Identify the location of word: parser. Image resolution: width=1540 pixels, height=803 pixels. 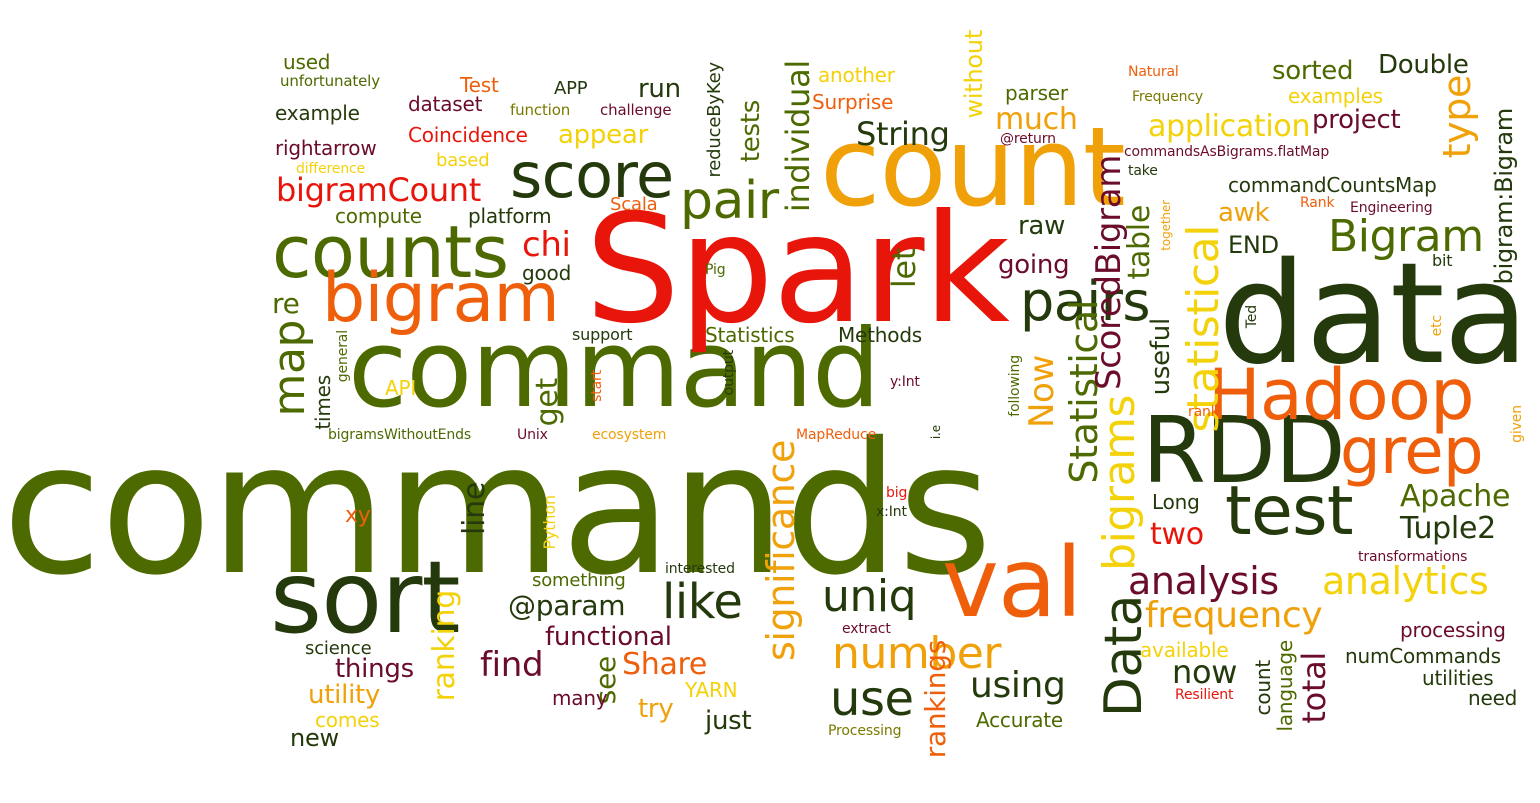
(1036, 93).